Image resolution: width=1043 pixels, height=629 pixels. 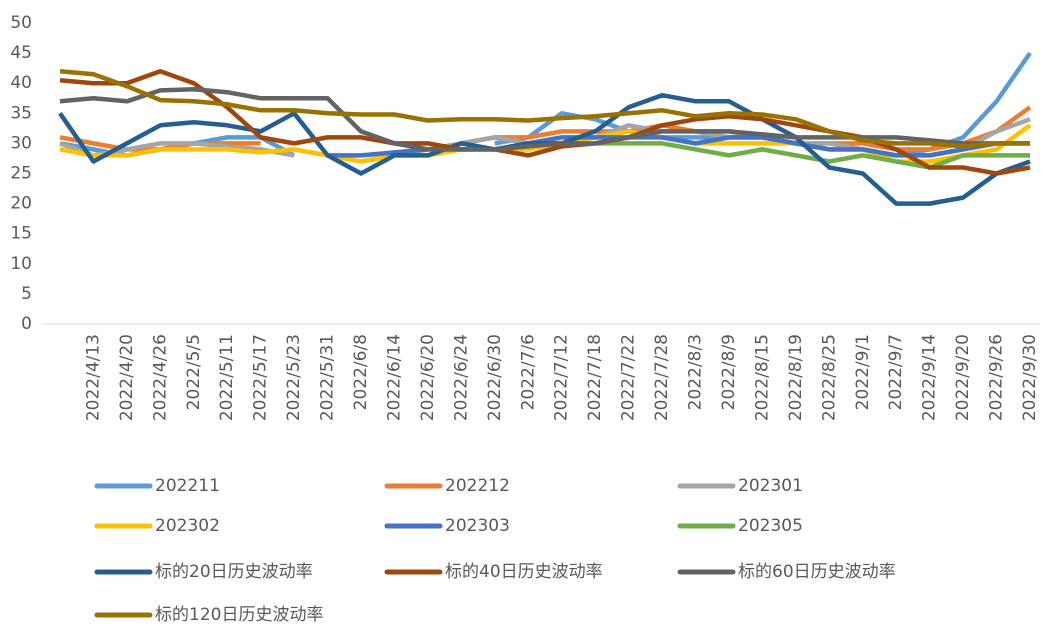 I want to click on x-tick-label: 2022/4/20, so click(x=127, y=377).